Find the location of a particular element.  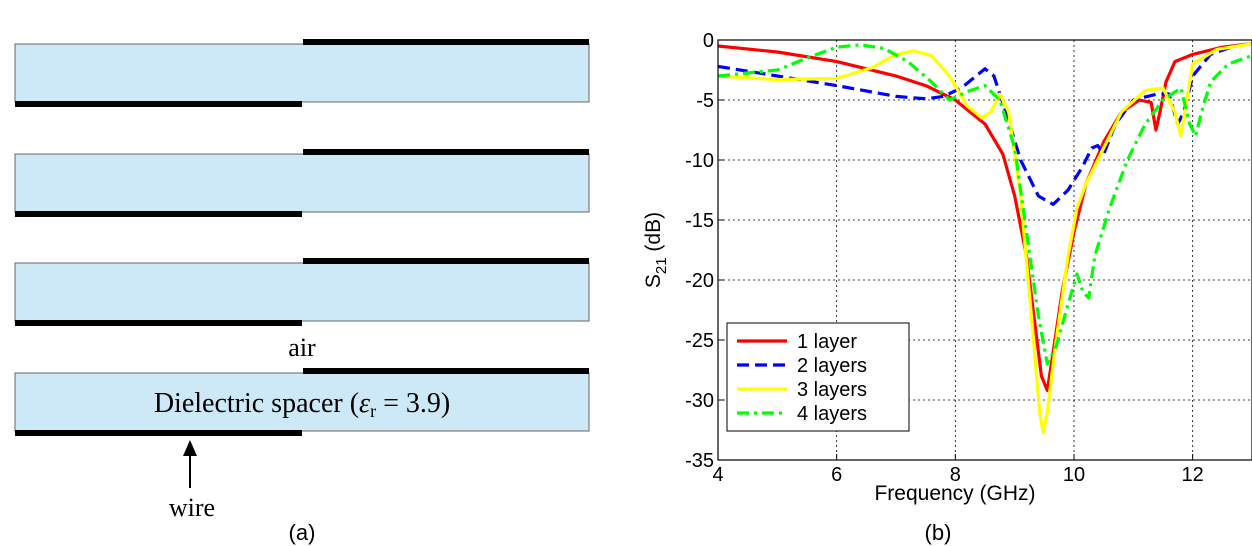

legend-label-4-layers: 4 layers is located at coordinates (832, 414).